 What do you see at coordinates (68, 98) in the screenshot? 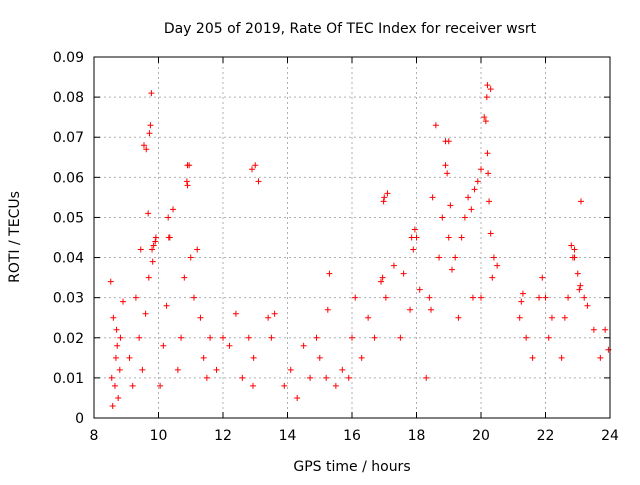
I see `y-tick-label: 0.08` at bounding box center [68, 98].